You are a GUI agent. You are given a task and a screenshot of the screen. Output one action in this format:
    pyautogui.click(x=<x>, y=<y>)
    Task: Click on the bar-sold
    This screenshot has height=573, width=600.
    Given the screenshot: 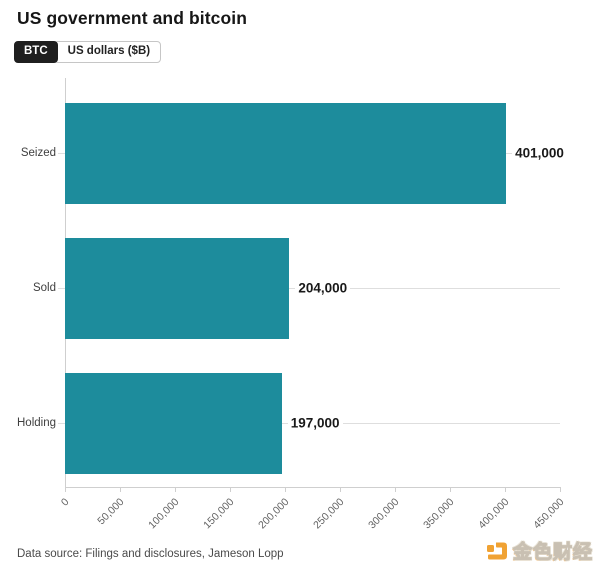 What is the action you would take?
    pyautogui.click(x=177, y=288)
    